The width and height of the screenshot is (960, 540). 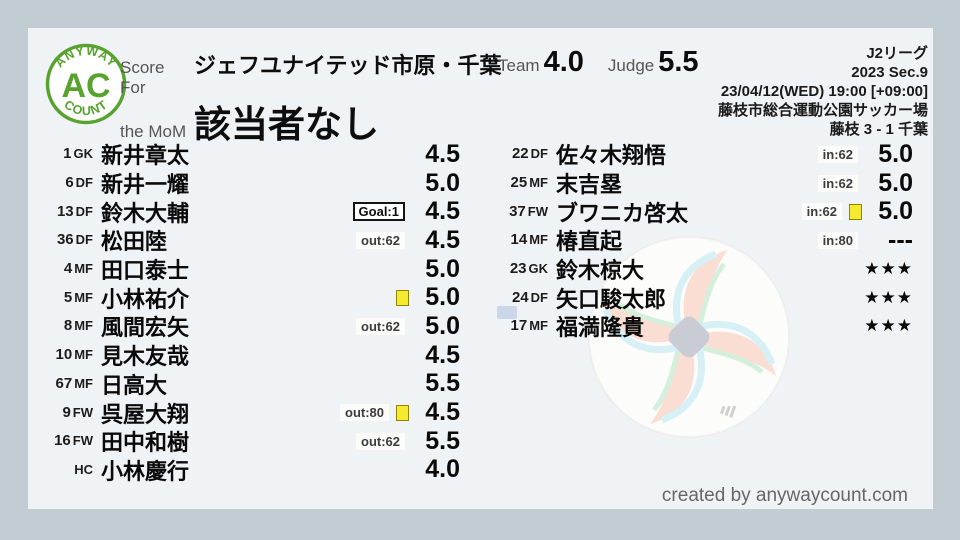 I want to click on player-name: 新井章太, so click(x=145, y=156).